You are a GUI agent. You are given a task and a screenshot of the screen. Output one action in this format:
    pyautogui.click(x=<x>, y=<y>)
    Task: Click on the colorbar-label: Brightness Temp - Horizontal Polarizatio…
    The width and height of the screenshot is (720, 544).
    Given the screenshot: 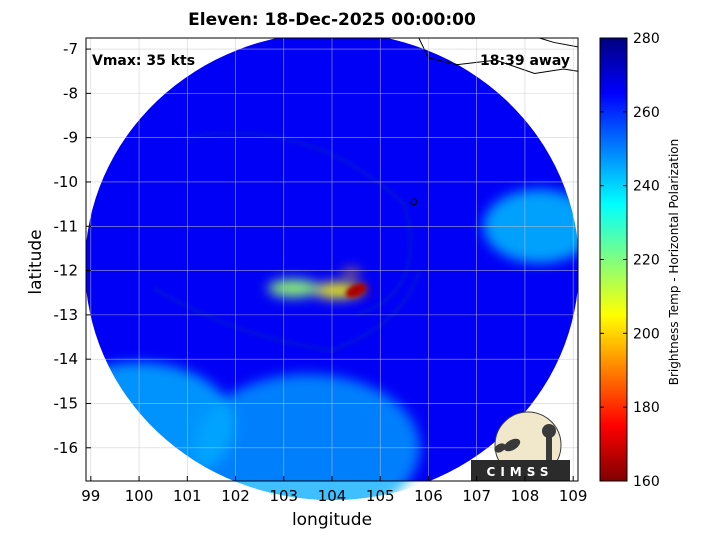 What is the action you would take?
    pyautogui.click(x=674, y=262)
    